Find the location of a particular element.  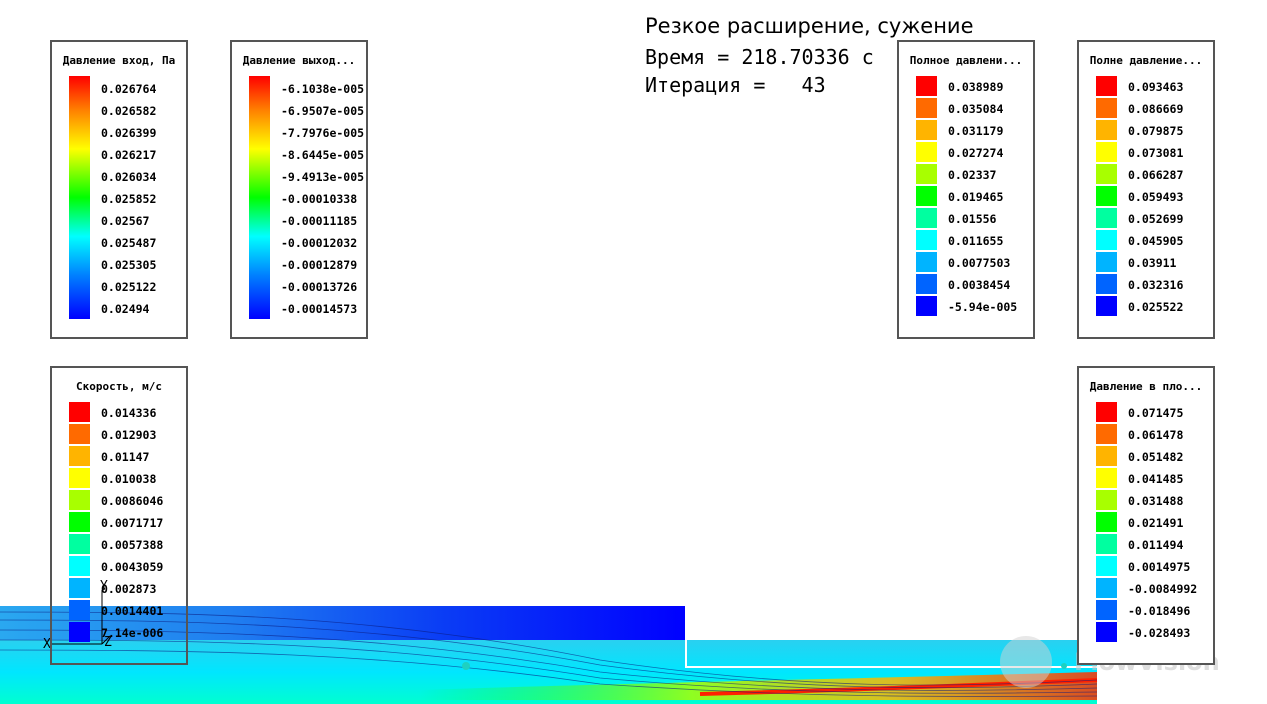

legend-value: 0.021491 is located at coordinates (1156, 523).